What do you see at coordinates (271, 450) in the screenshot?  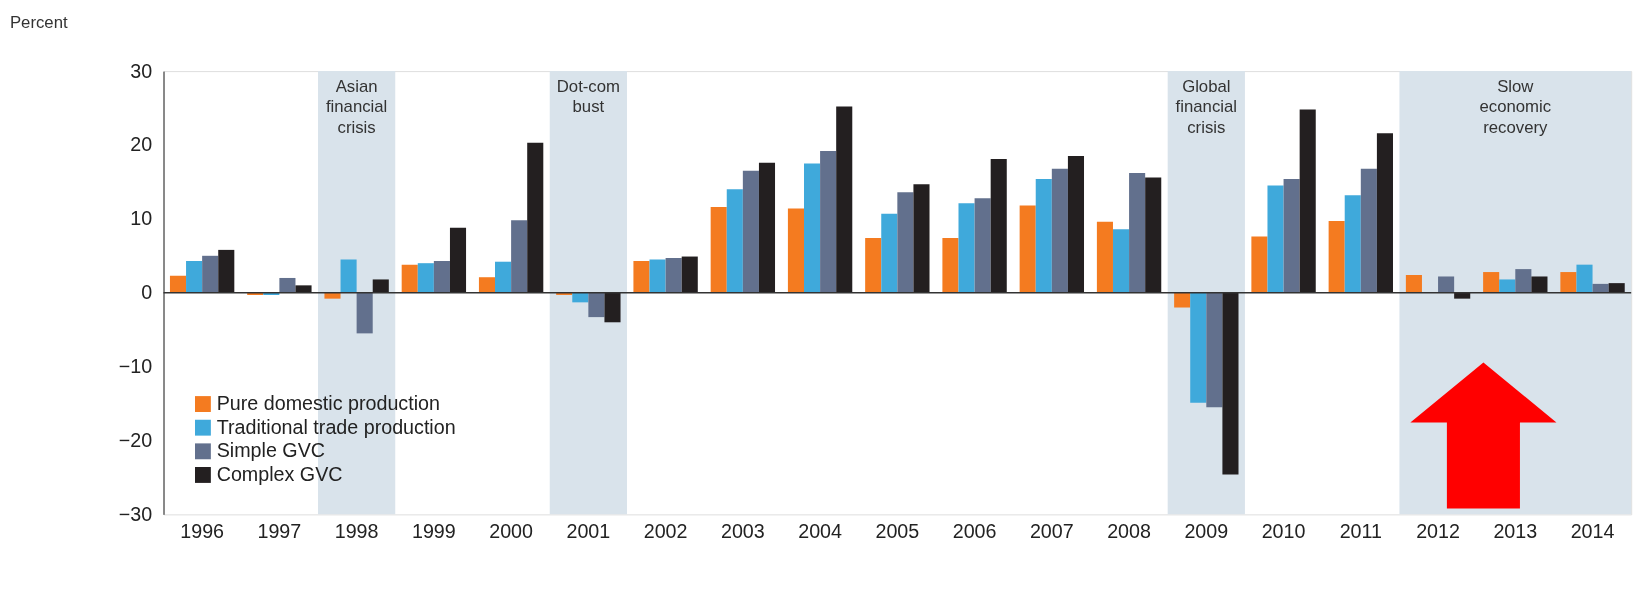 I see `legend-label: Simple GVC` at bounding box center [271, 450].